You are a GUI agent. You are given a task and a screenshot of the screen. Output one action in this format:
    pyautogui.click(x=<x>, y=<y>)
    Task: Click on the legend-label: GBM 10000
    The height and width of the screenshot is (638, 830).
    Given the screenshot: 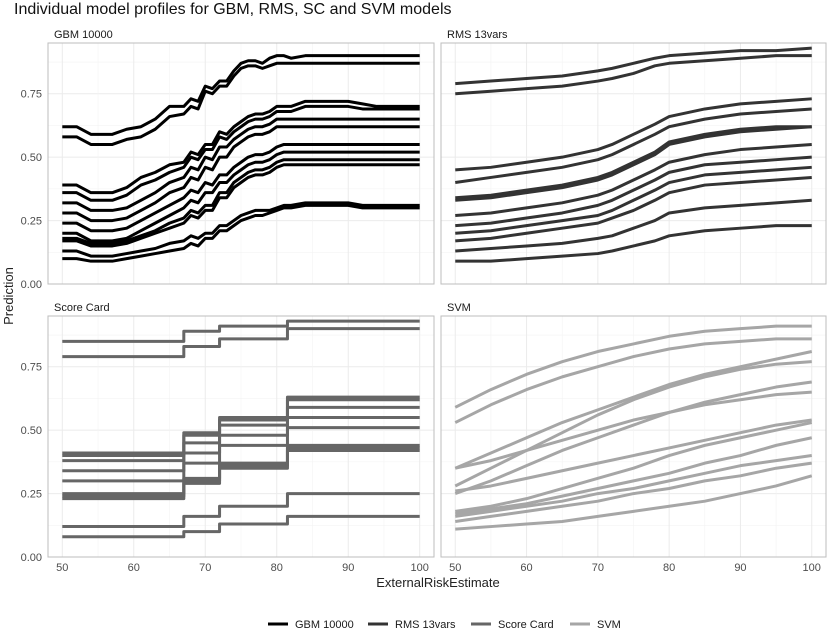 What is the action you would take?
    pyautogui.click(x=324, y=625)
    